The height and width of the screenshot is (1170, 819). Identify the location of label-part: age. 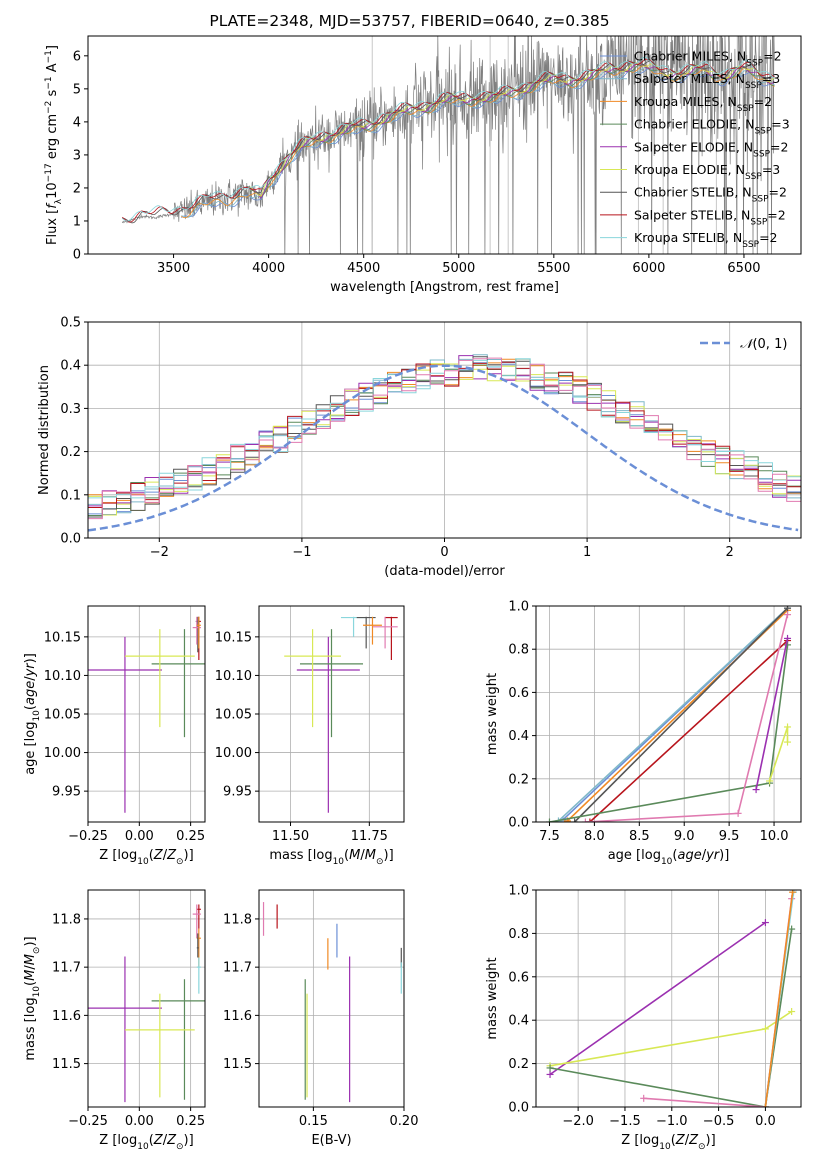
(689, 855).